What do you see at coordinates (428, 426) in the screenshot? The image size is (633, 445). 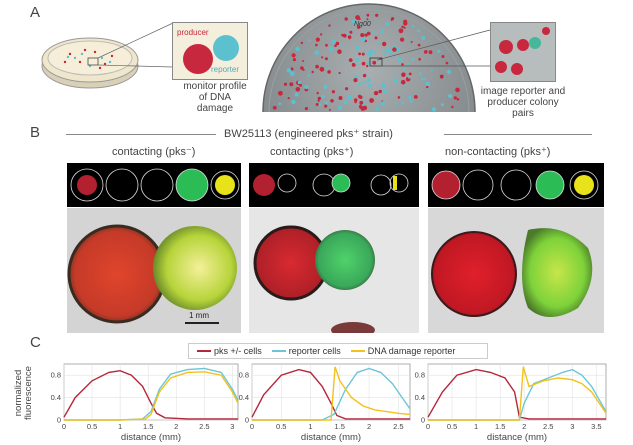 I see `x-tick-label: 0` at bounding box center [428, 426].